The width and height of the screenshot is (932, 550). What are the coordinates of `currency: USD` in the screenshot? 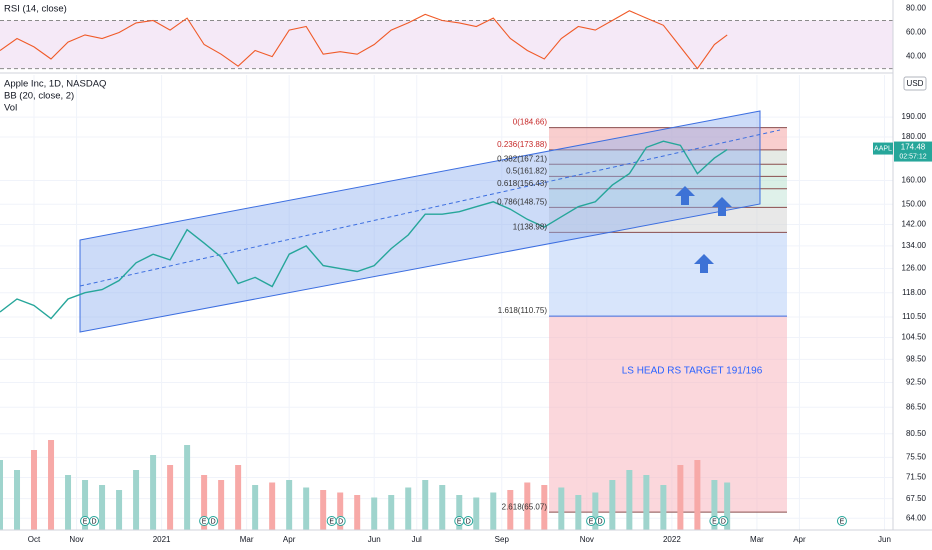 It's located at (915, 83).